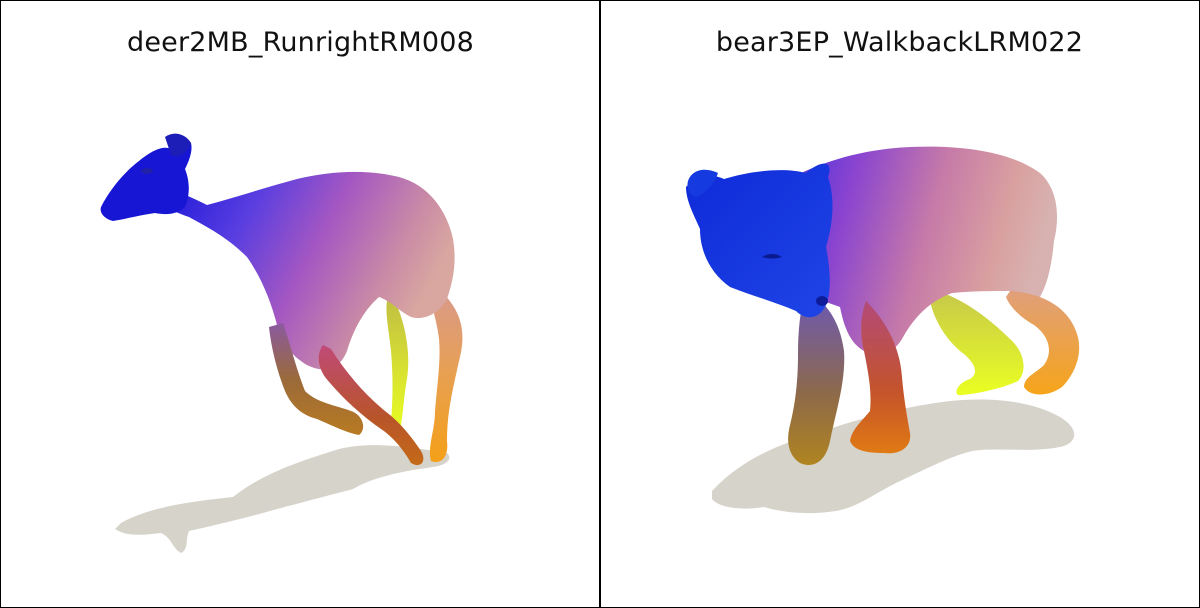 The image size is (1200, 608). What do you see at coordinates (702, 183) in the screenshot?
I see `bear-ear` at bounding box center [702, 183].